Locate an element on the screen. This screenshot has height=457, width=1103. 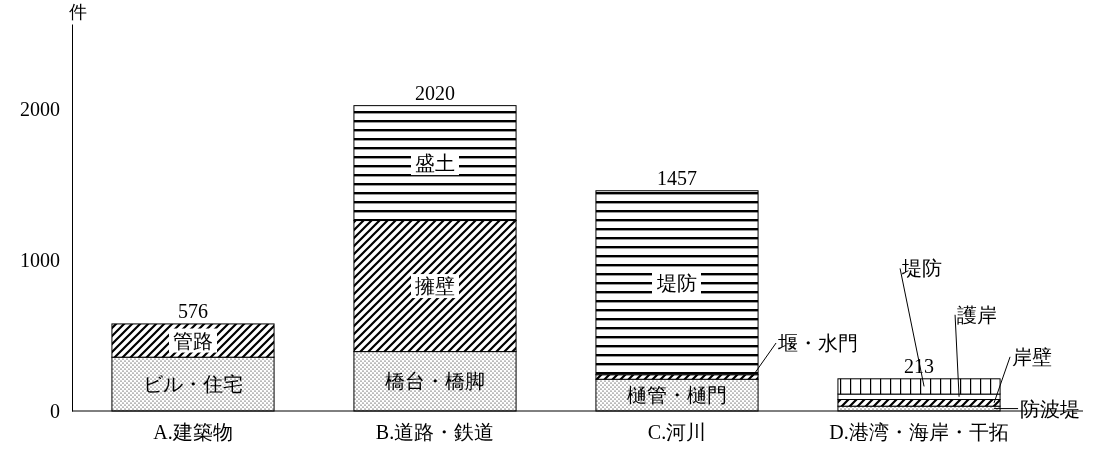
y-tick-label: 0 is located at coordinates (55, 410).